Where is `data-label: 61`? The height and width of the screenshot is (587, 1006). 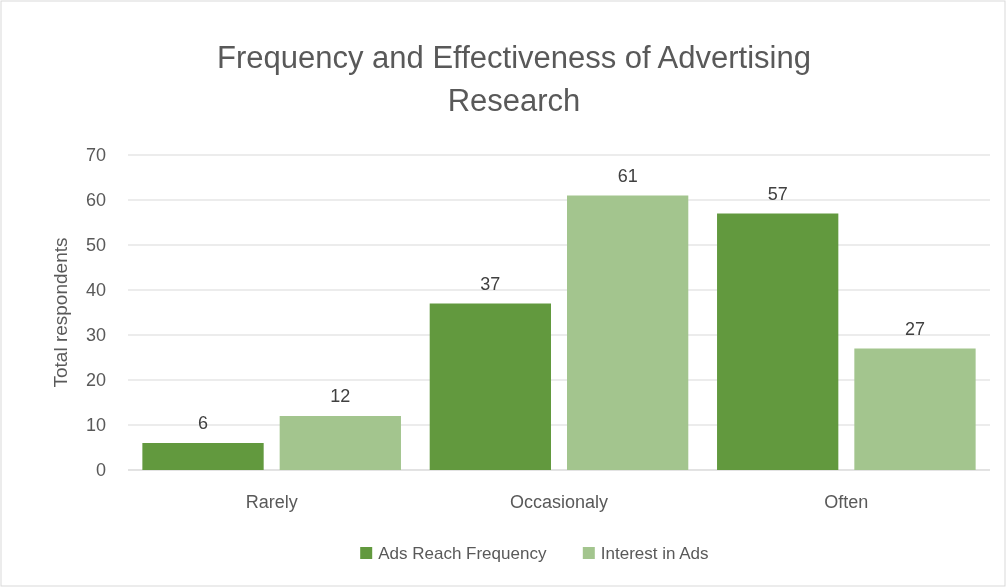 data-label: 61 is located at coordinates (627, 175).